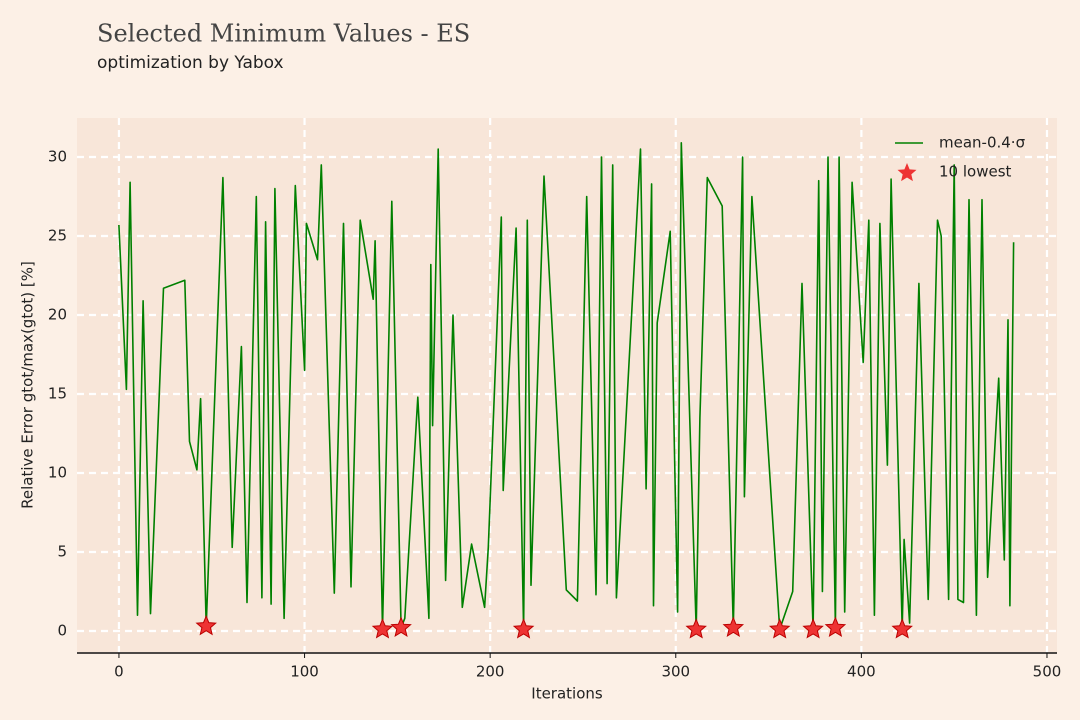  I want to click on y-axis-label: Relative Error gtot/max(gtot) [%], so click(28, 385).